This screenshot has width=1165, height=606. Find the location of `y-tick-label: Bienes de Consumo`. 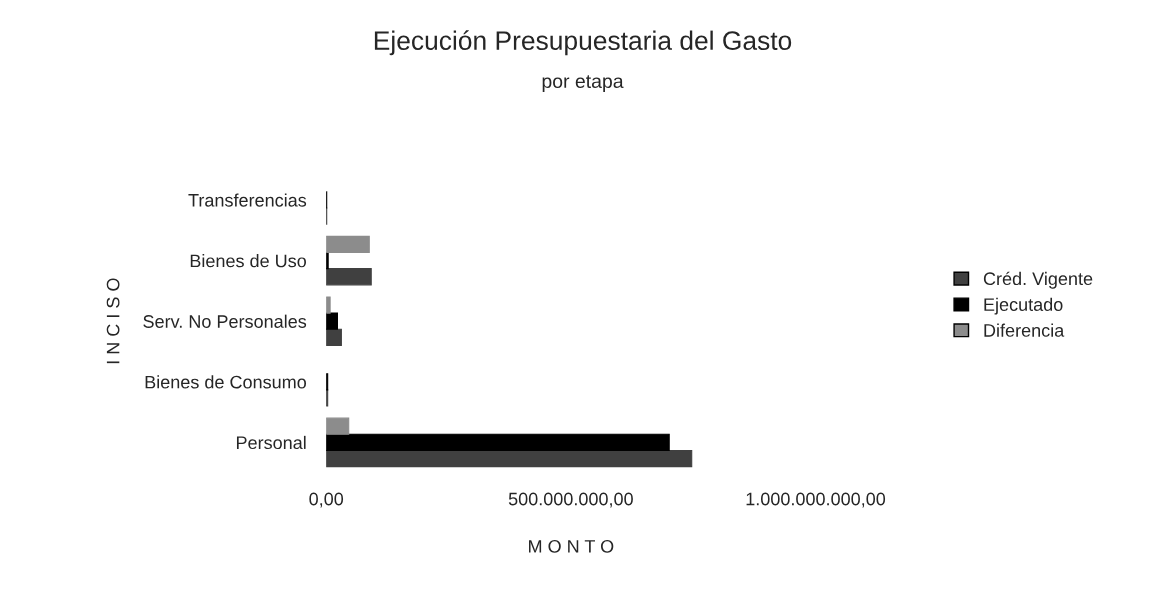

y-tick-label: Bienes de Consumo is located at coordinates (226, 382).